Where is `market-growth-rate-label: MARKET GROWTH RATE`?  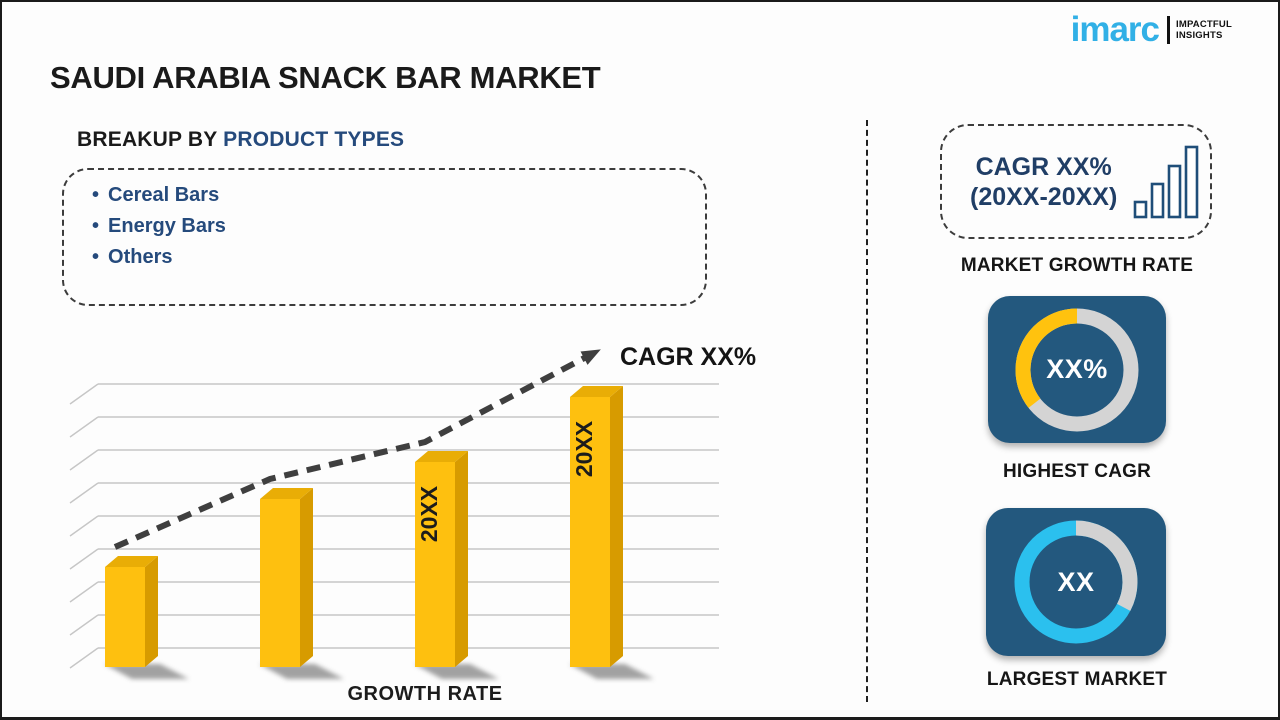
market-growth-rate-label: MARKET GROWTH RATE is located at coordinates (1077, 265).